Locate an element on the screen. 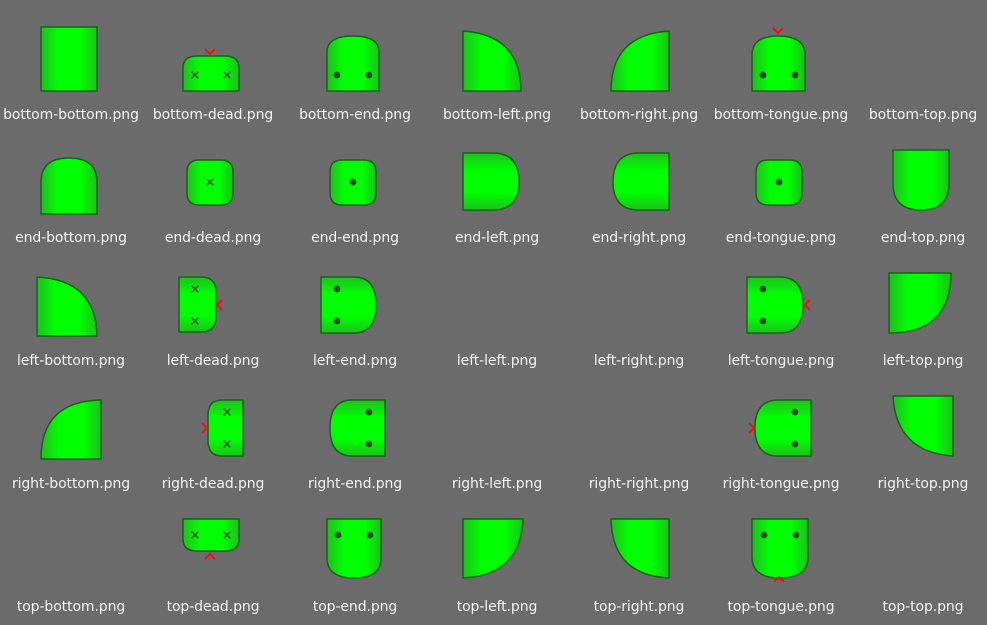 Image resolution: width=987 pixels, height=625 pixels. file-name-label: right-bottom.png is located at coordinates (71, 484).